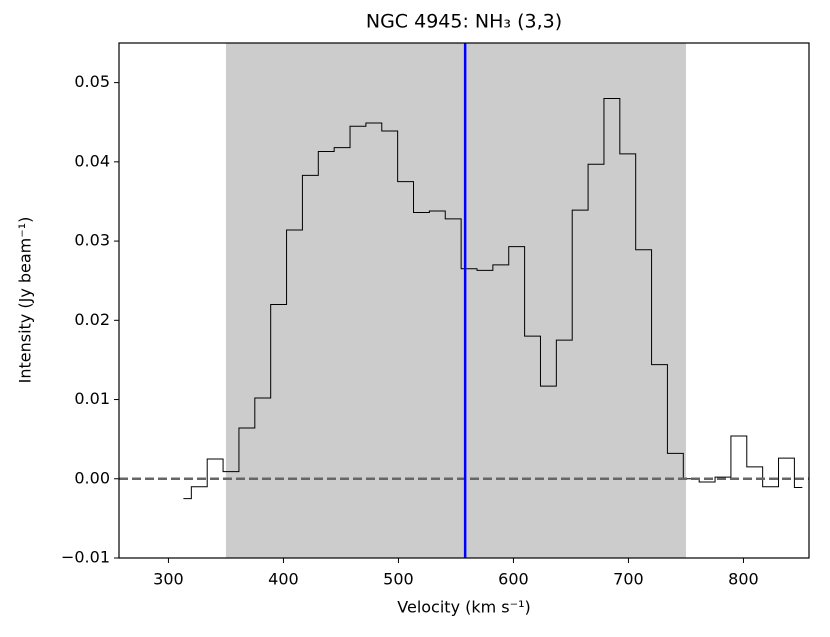  Describe the element at coordinates (628, 579) in the screenshot. I see `x-tick-label: 700` at that location.